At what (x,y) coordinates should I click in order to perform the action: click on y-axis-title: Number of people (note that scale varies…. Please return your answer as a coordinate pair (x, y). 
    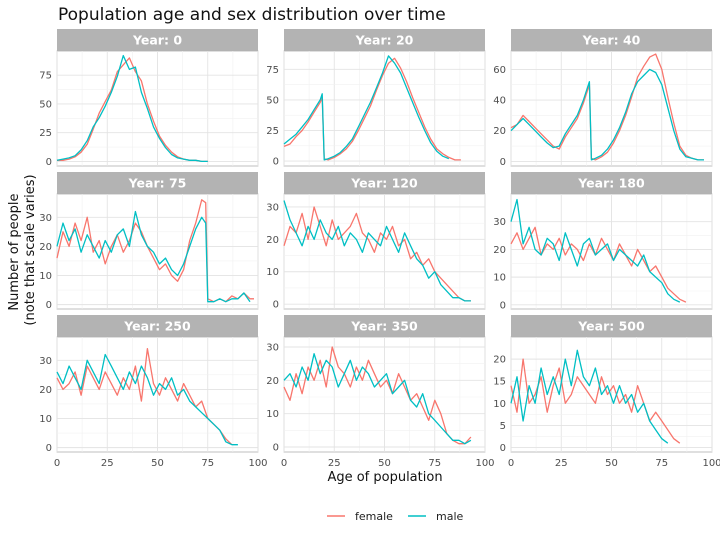
    Looking at the image, I should click on (22, 249).